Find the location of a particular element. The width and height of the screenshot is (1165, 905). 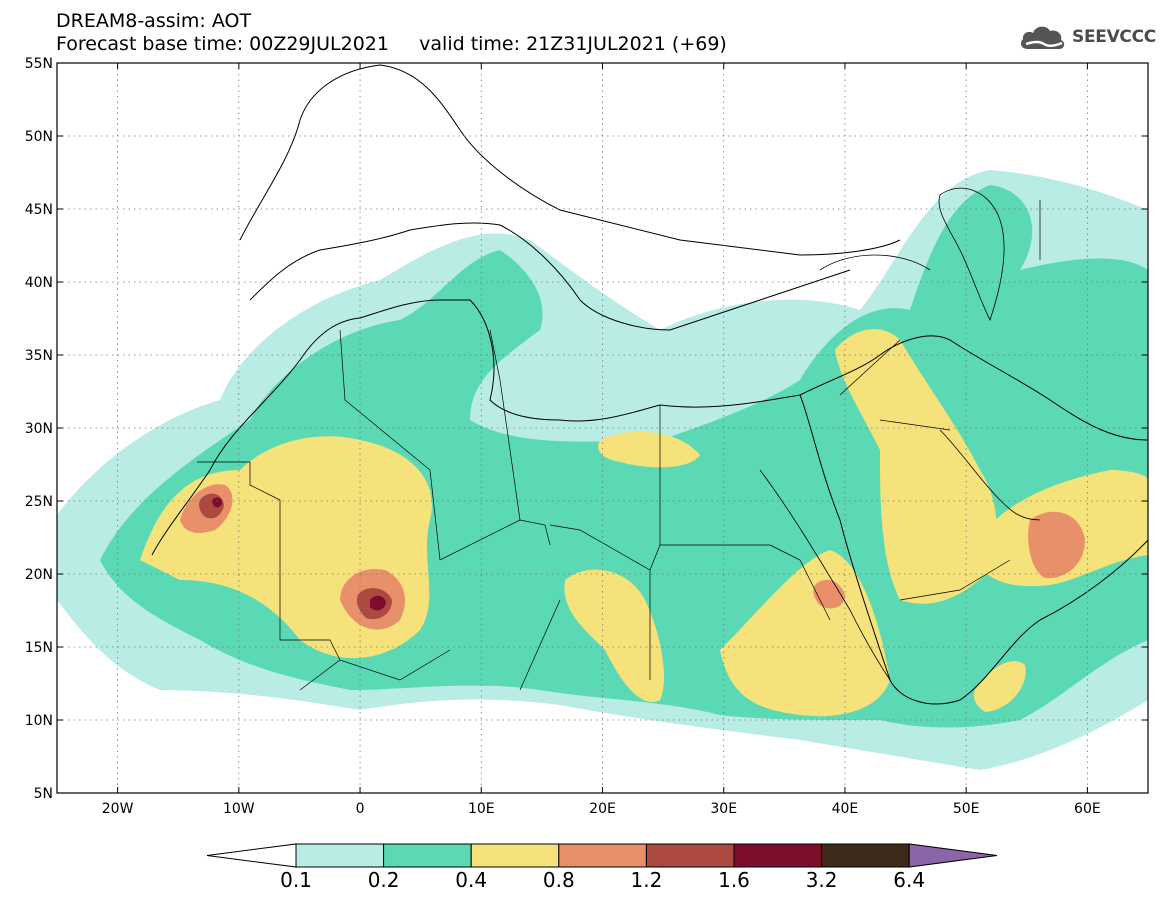

aot-contour-0.4-sudan is located at coordinates (805, 633).